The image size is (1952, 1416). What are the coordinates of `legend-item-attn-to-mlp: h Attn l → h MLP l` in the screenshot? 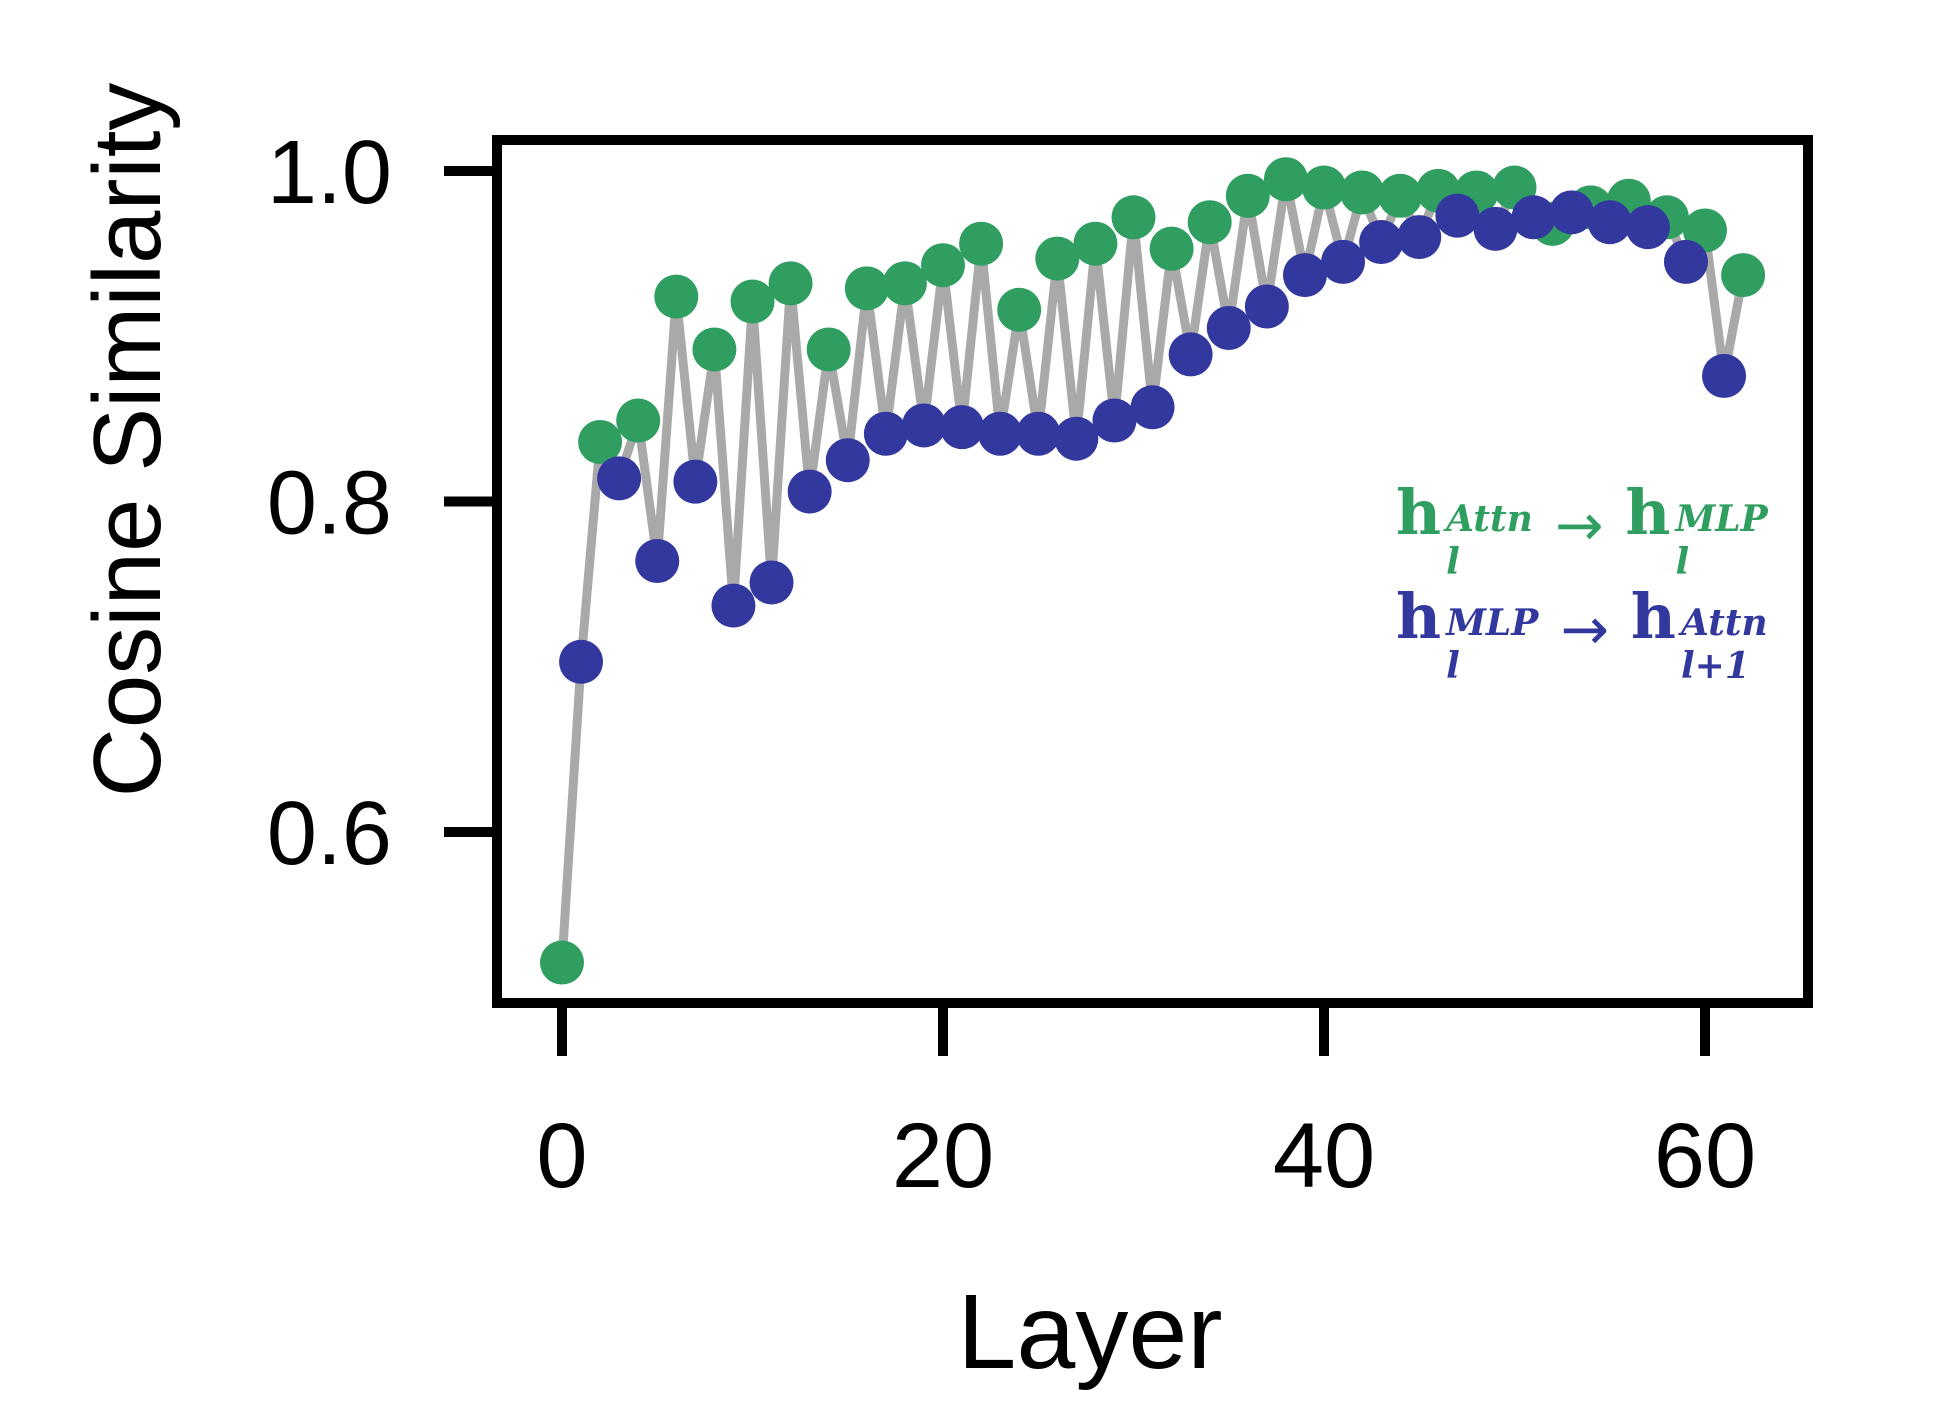 It's located at (1582, 532).